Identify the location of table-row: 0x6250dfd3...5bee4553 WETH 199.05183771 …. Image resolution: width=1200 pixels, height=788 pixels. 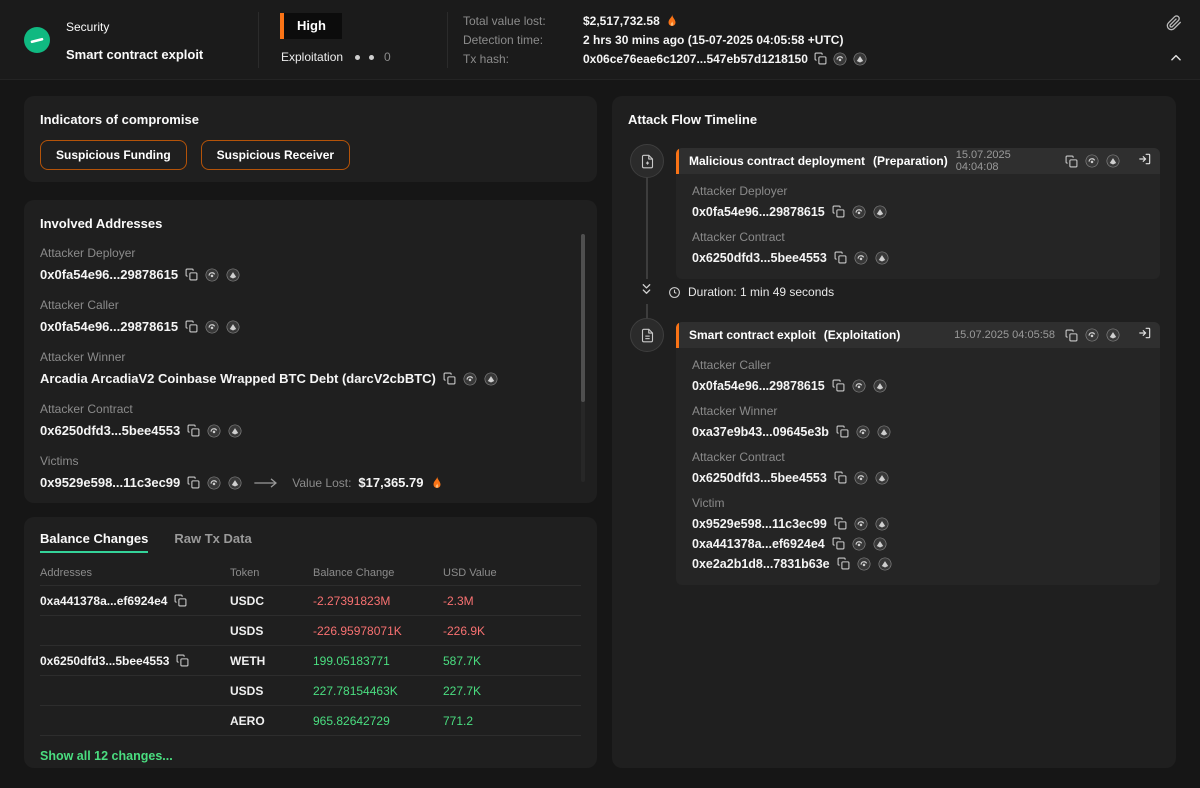
(310, 661).